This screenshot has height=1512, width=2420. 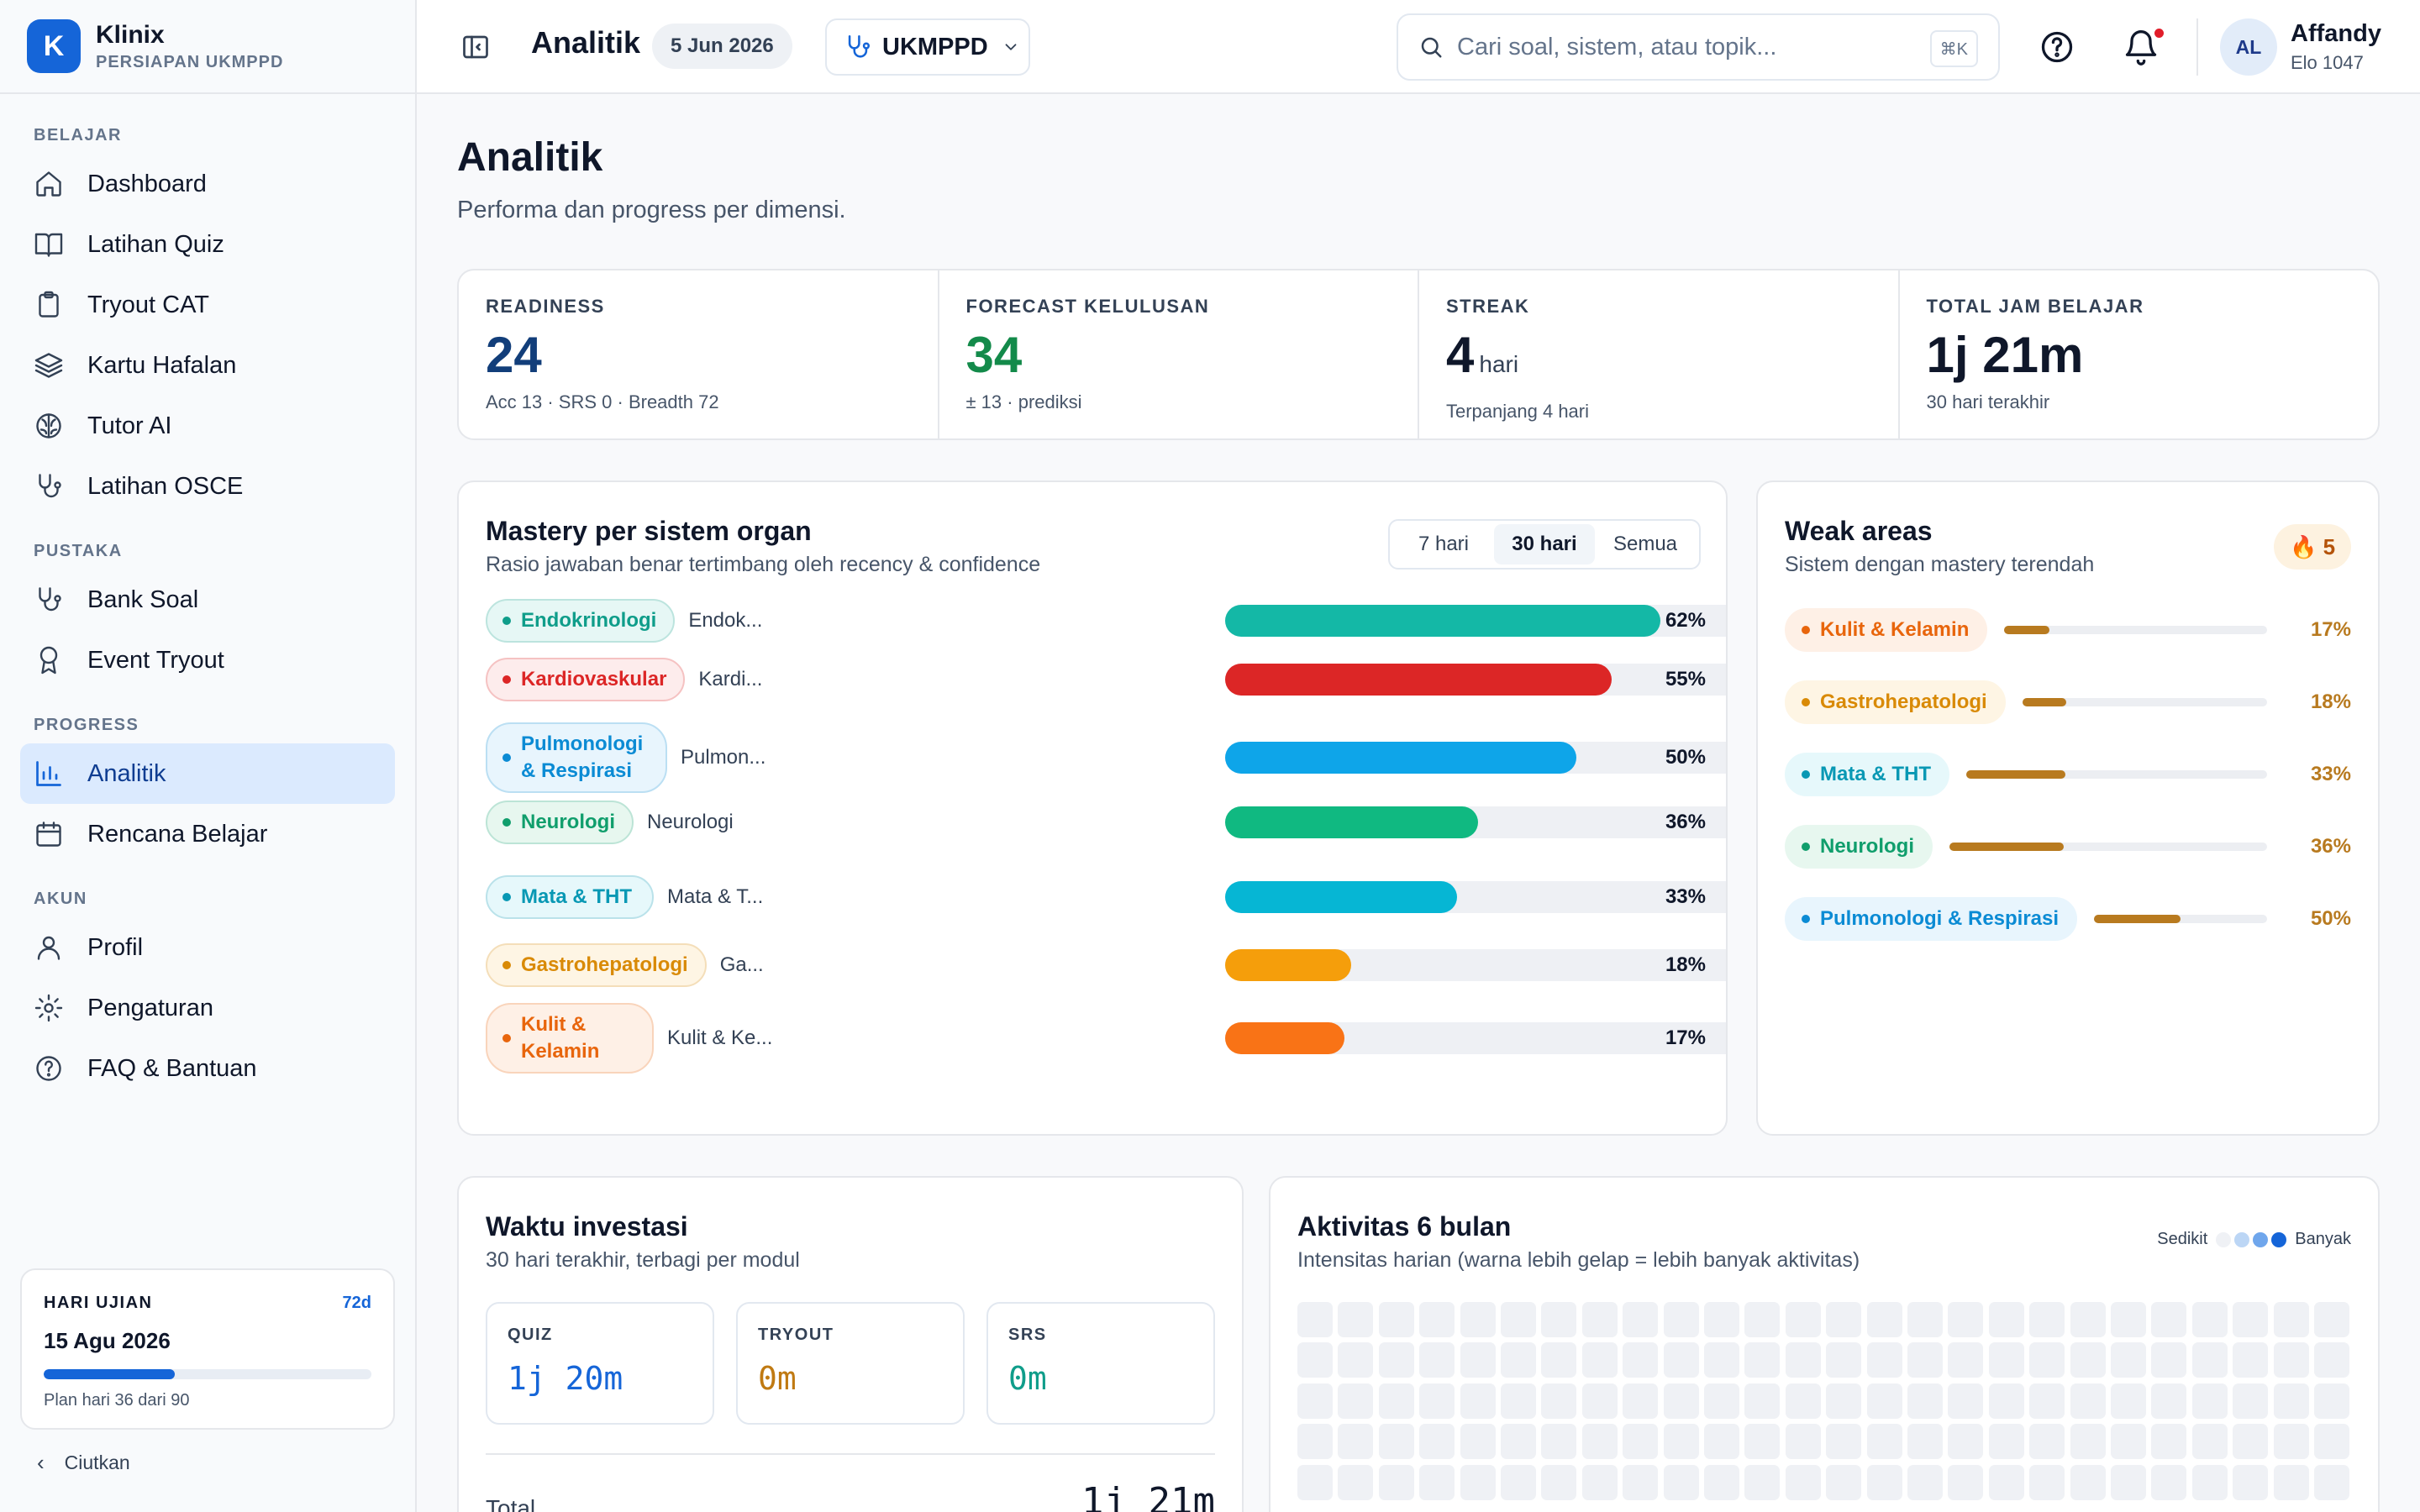 I want to click on mastery-row: Endokrinologi Endok... 62%, so click(x=1106, y=620).